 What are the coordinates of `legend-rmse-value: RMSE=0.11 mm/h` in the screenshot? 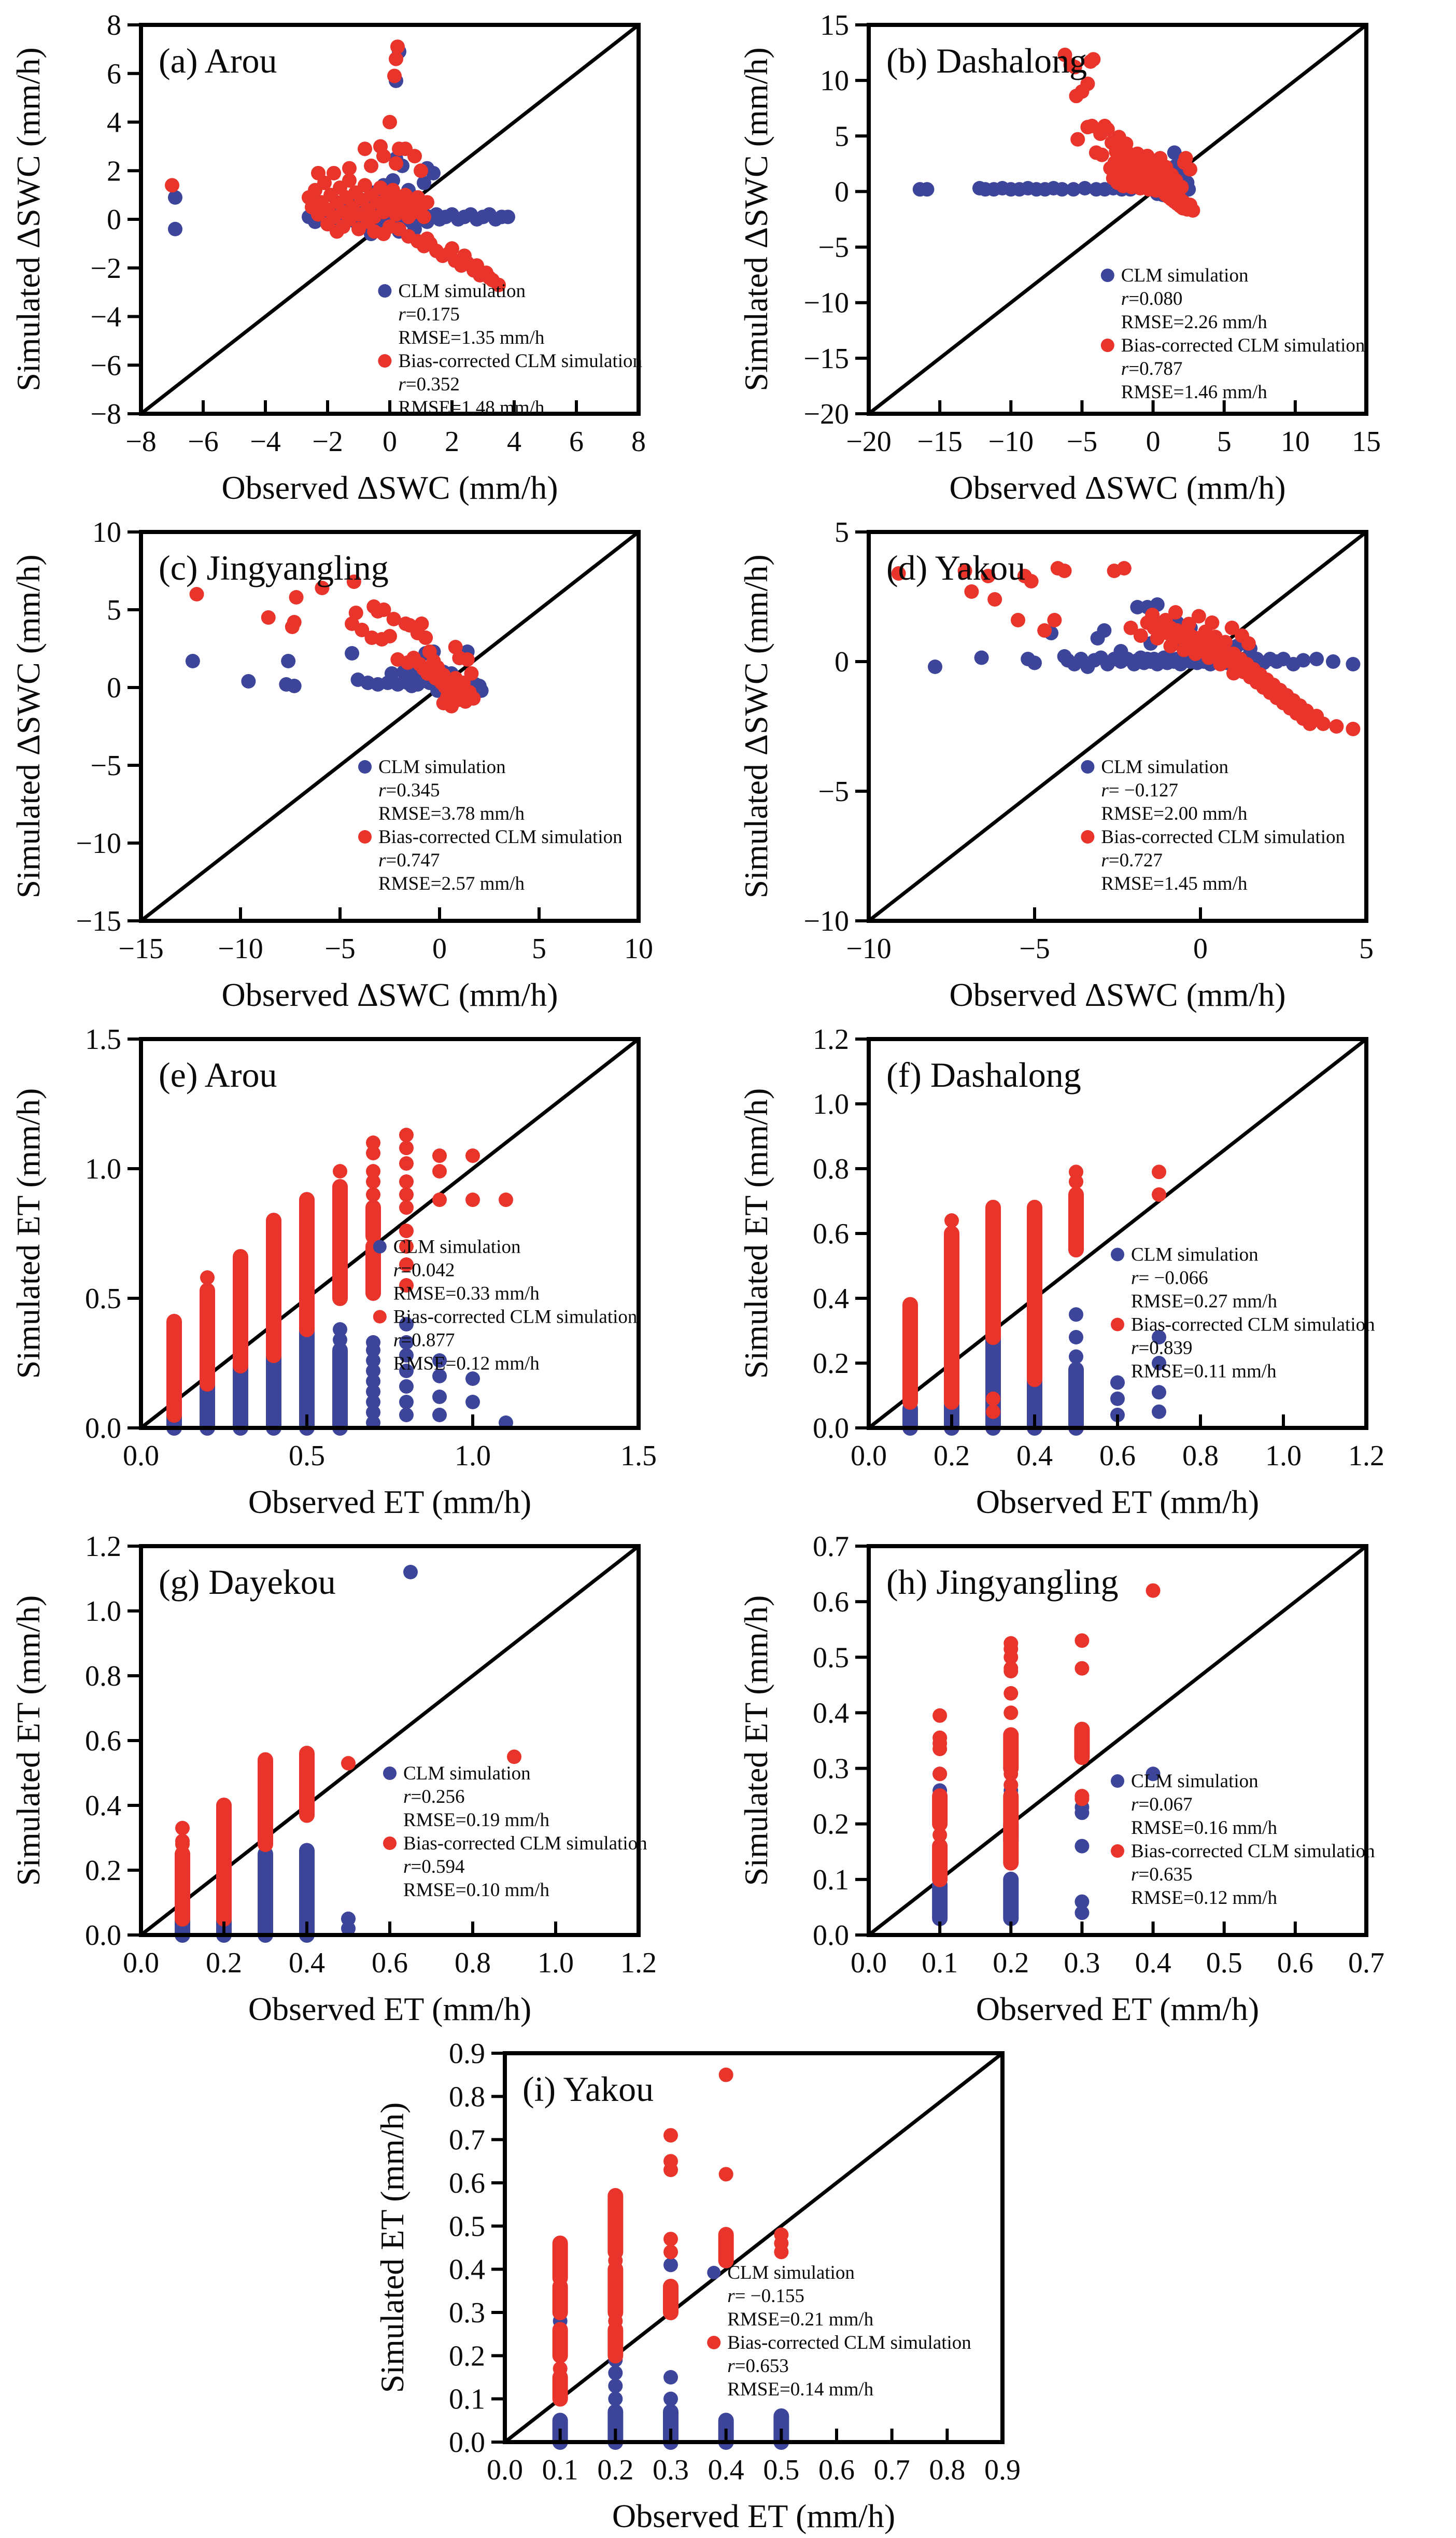 It's located at (1204, 1371).